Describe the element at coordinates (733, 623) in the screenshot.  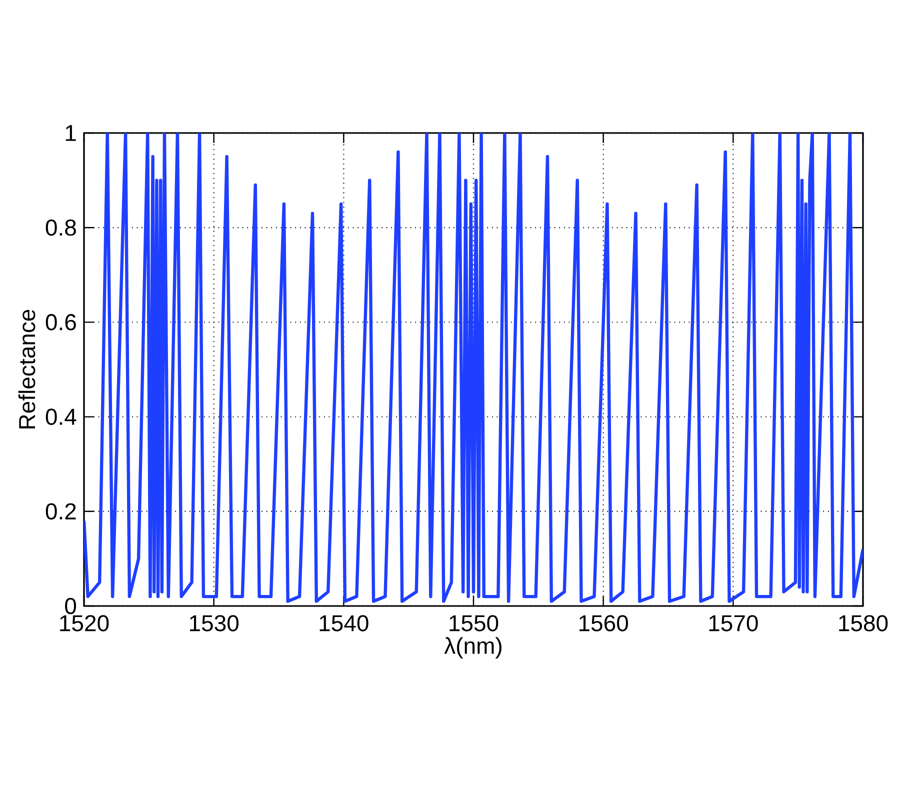
I see `x-tick-label: 1570` at that location.